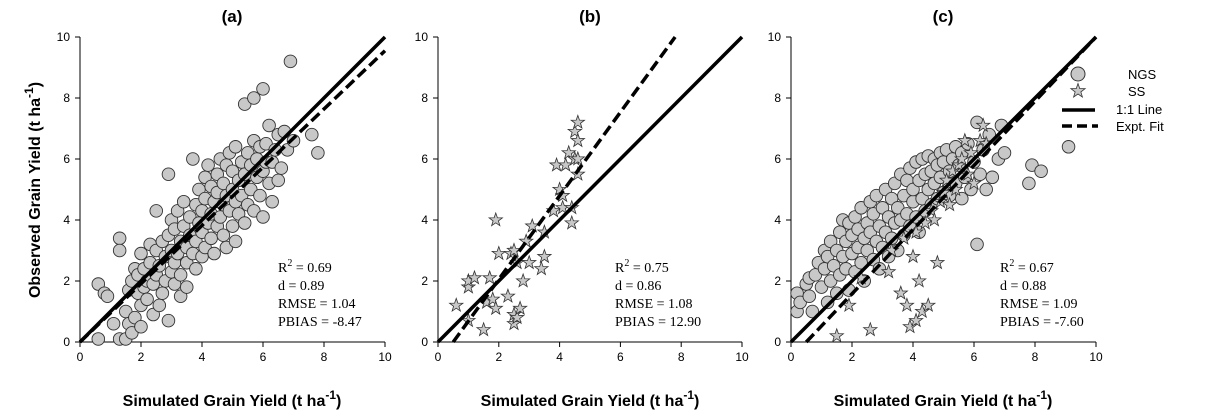 The image size is (1225, 414). I want to click on panel-b-pbias: PBIAS = 12.90, so click(658, 322).